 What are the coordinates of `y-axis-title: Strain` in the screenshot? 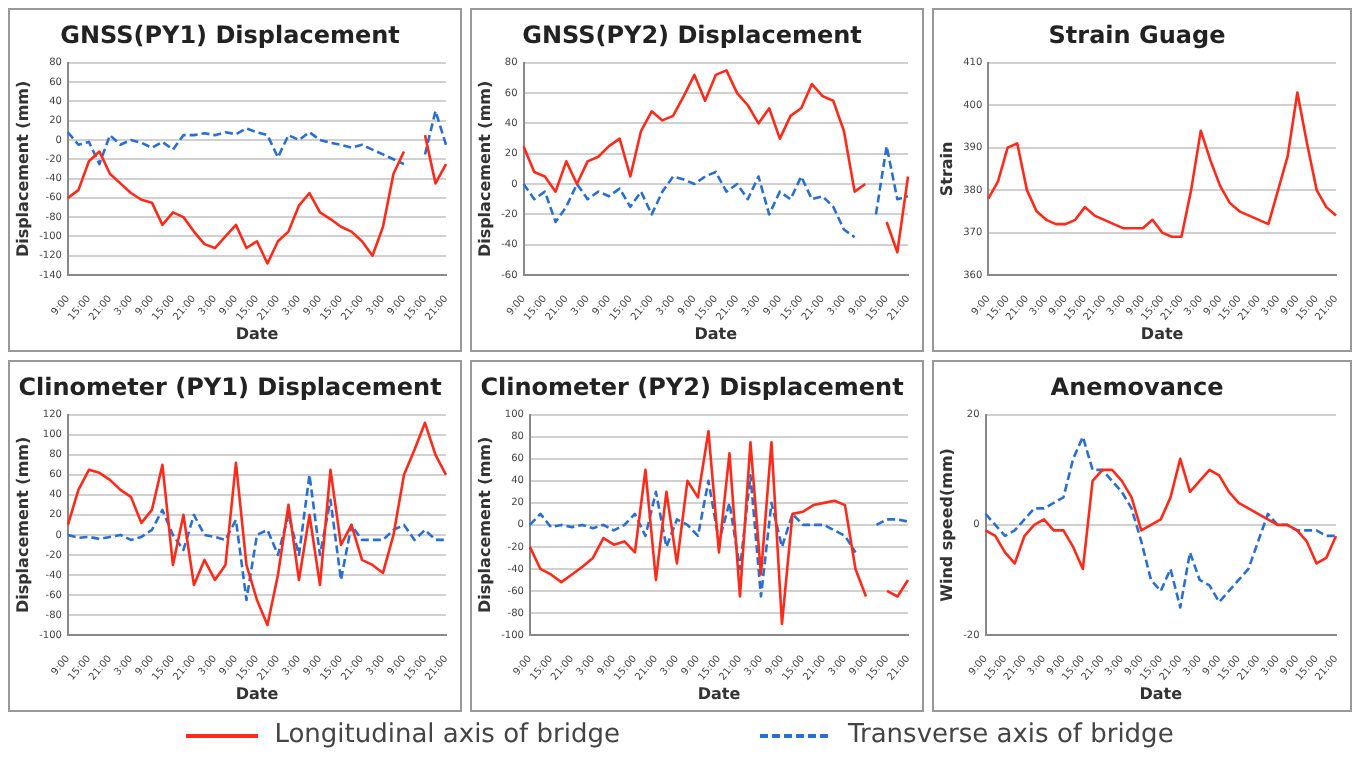 It's located at (946, 168).